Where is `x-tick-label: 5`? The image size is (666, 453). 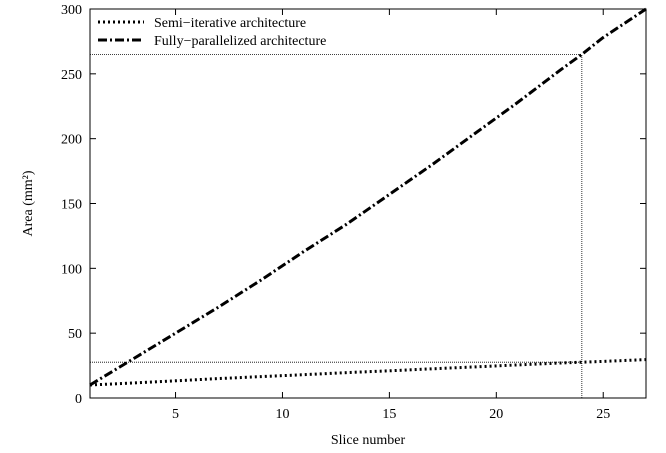
x-tick-label: 5 is located at coordinates (175, 414).